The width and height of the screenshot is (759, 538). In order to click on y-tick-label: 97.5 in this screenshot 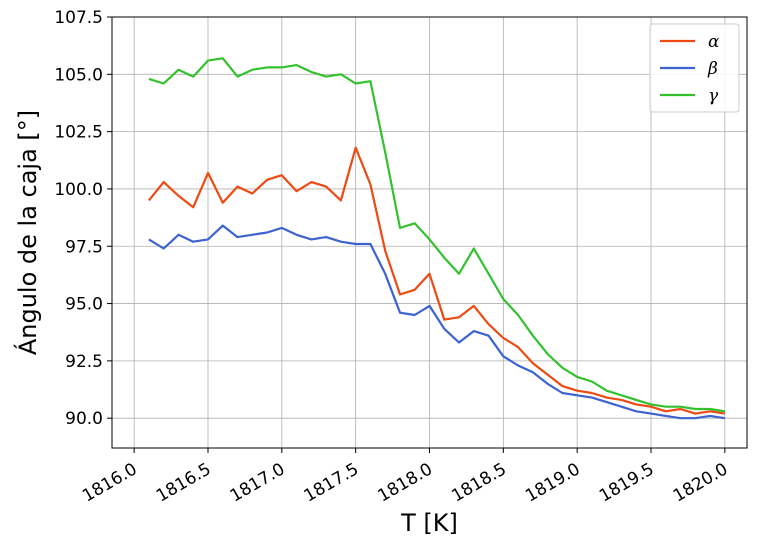, I will do `click(84, 247)`.